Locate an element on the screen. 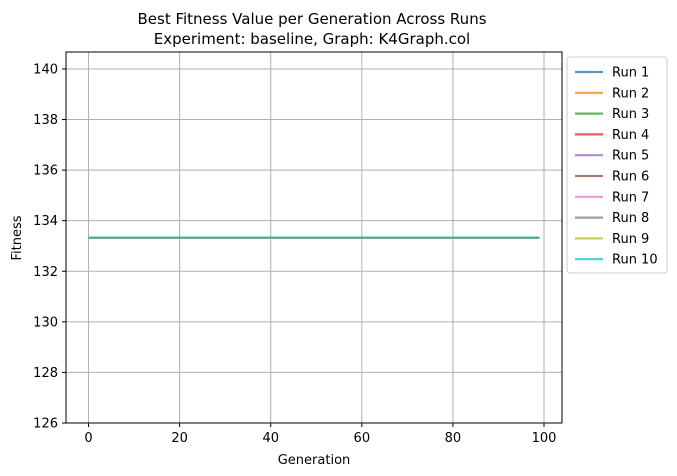 The width and height of the screenshot is (677, 476). y-tick-label: 138 is located at coordinates (45, 120).